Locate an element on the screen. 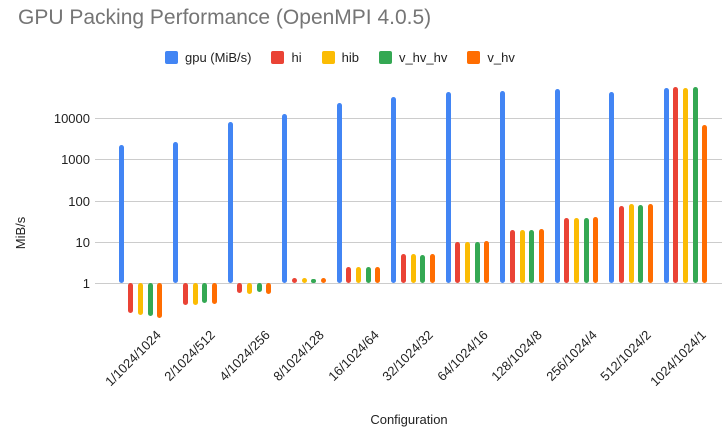  legend-label: hib is located at coordinates (350, 57).